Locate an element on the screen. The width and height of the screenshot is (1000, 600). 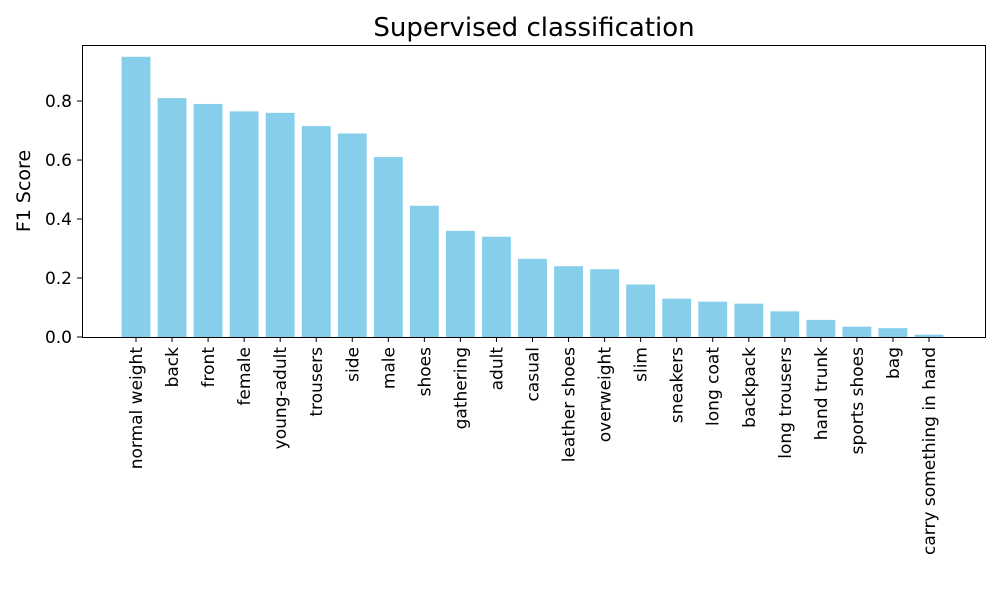
bar-casual is located at coordinates (532, 297).